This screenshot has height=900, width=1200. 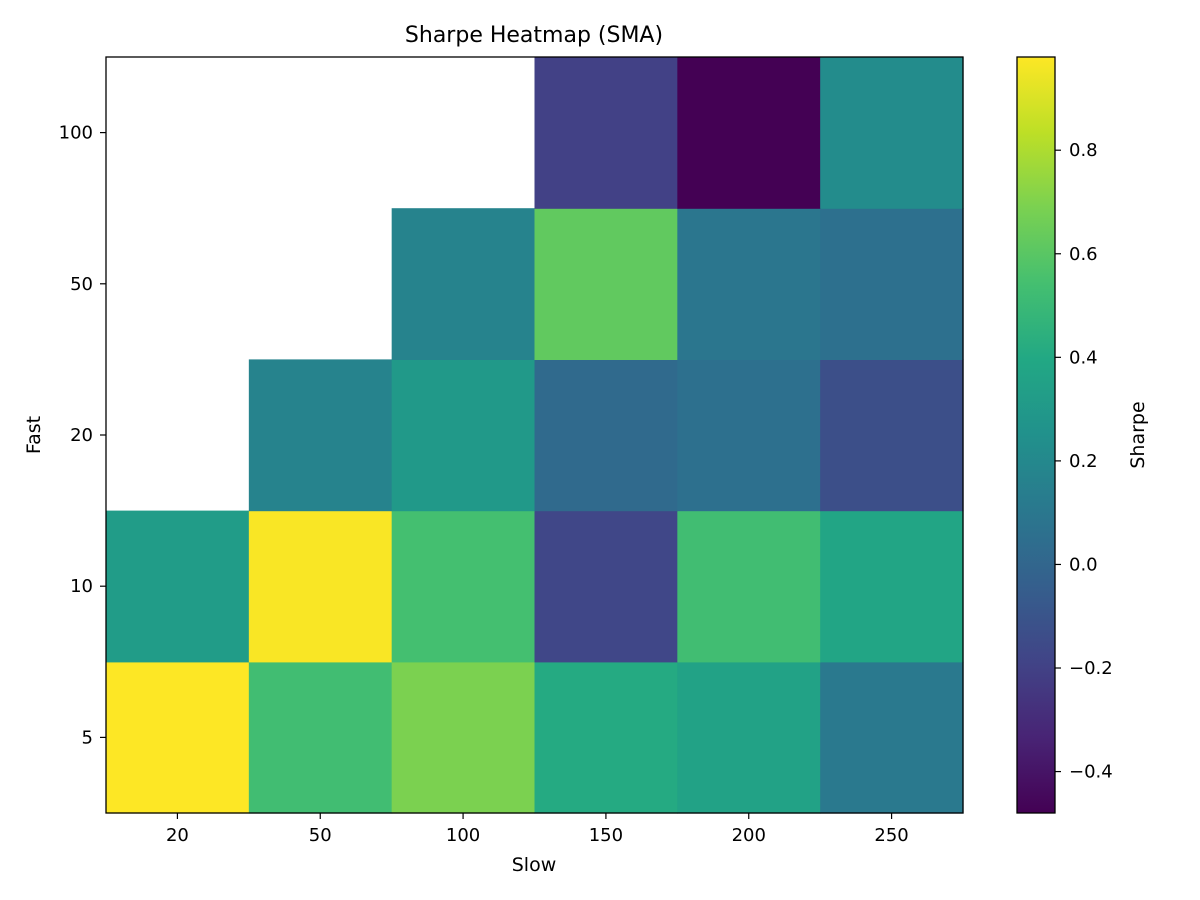 What do you see at coordinates (320, 835) in the screenshot?
I see `x-tick-label: 50` at bounding box center [320, 835].